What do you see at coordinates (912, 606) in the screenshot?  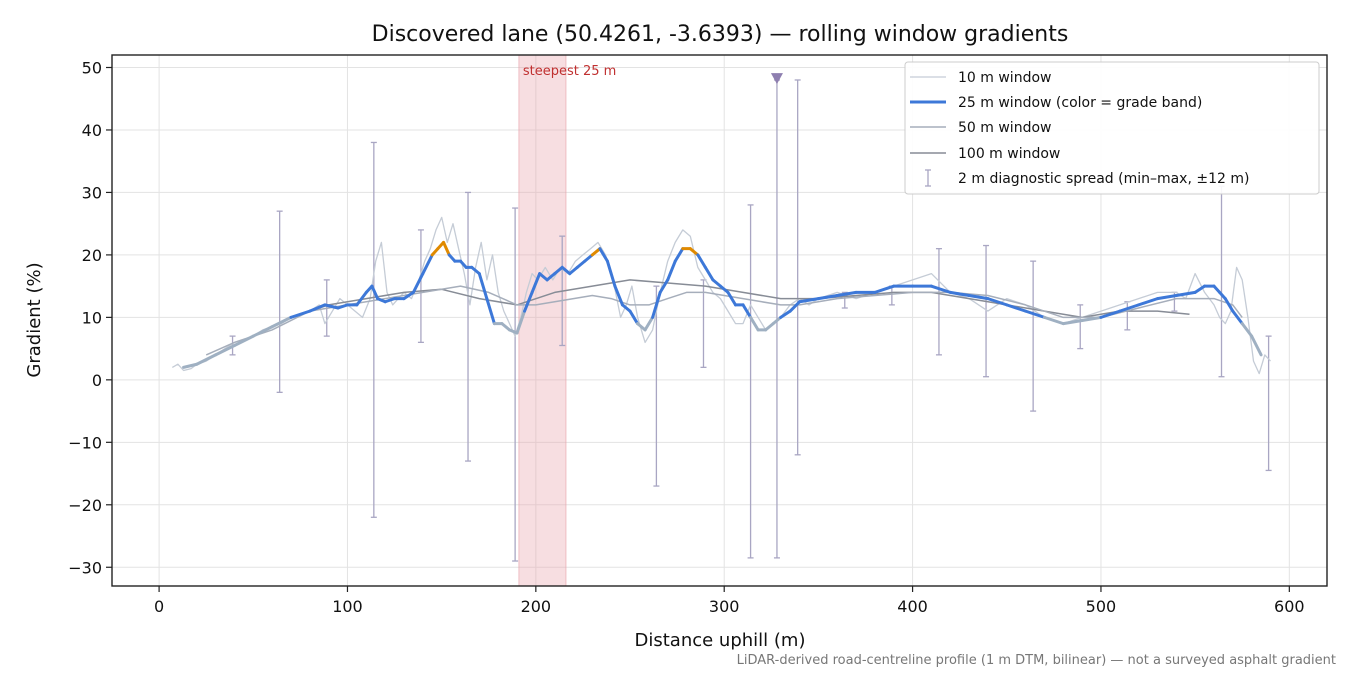 I see `x-tick-label-4: 400` at bounding box center [912, 606].